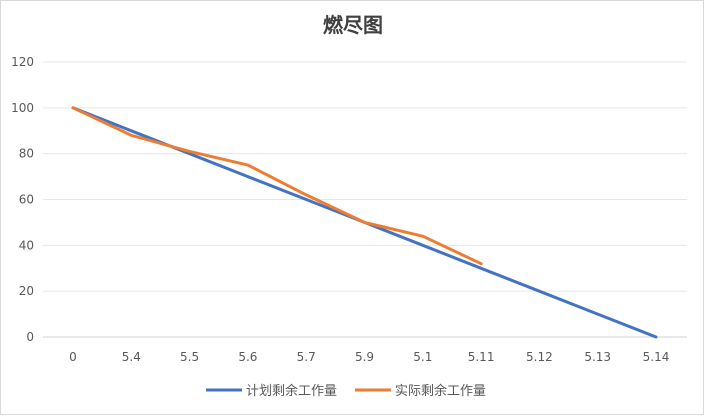  What do you see at coordinates (306, 357) in the screenshot?
I see `x-tick-label: 5.7` at bounding box center [306, 357].